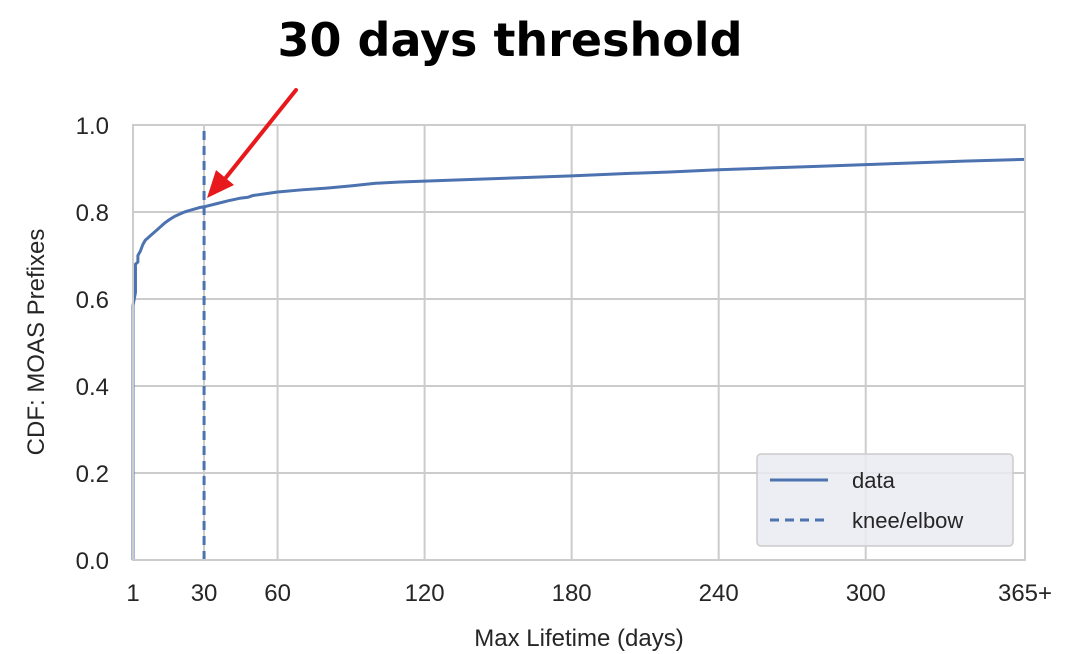 This screenshot has height=654, width=1084. I want to click on x-axis-label: Max Lifetime (days), so click(578, 638).